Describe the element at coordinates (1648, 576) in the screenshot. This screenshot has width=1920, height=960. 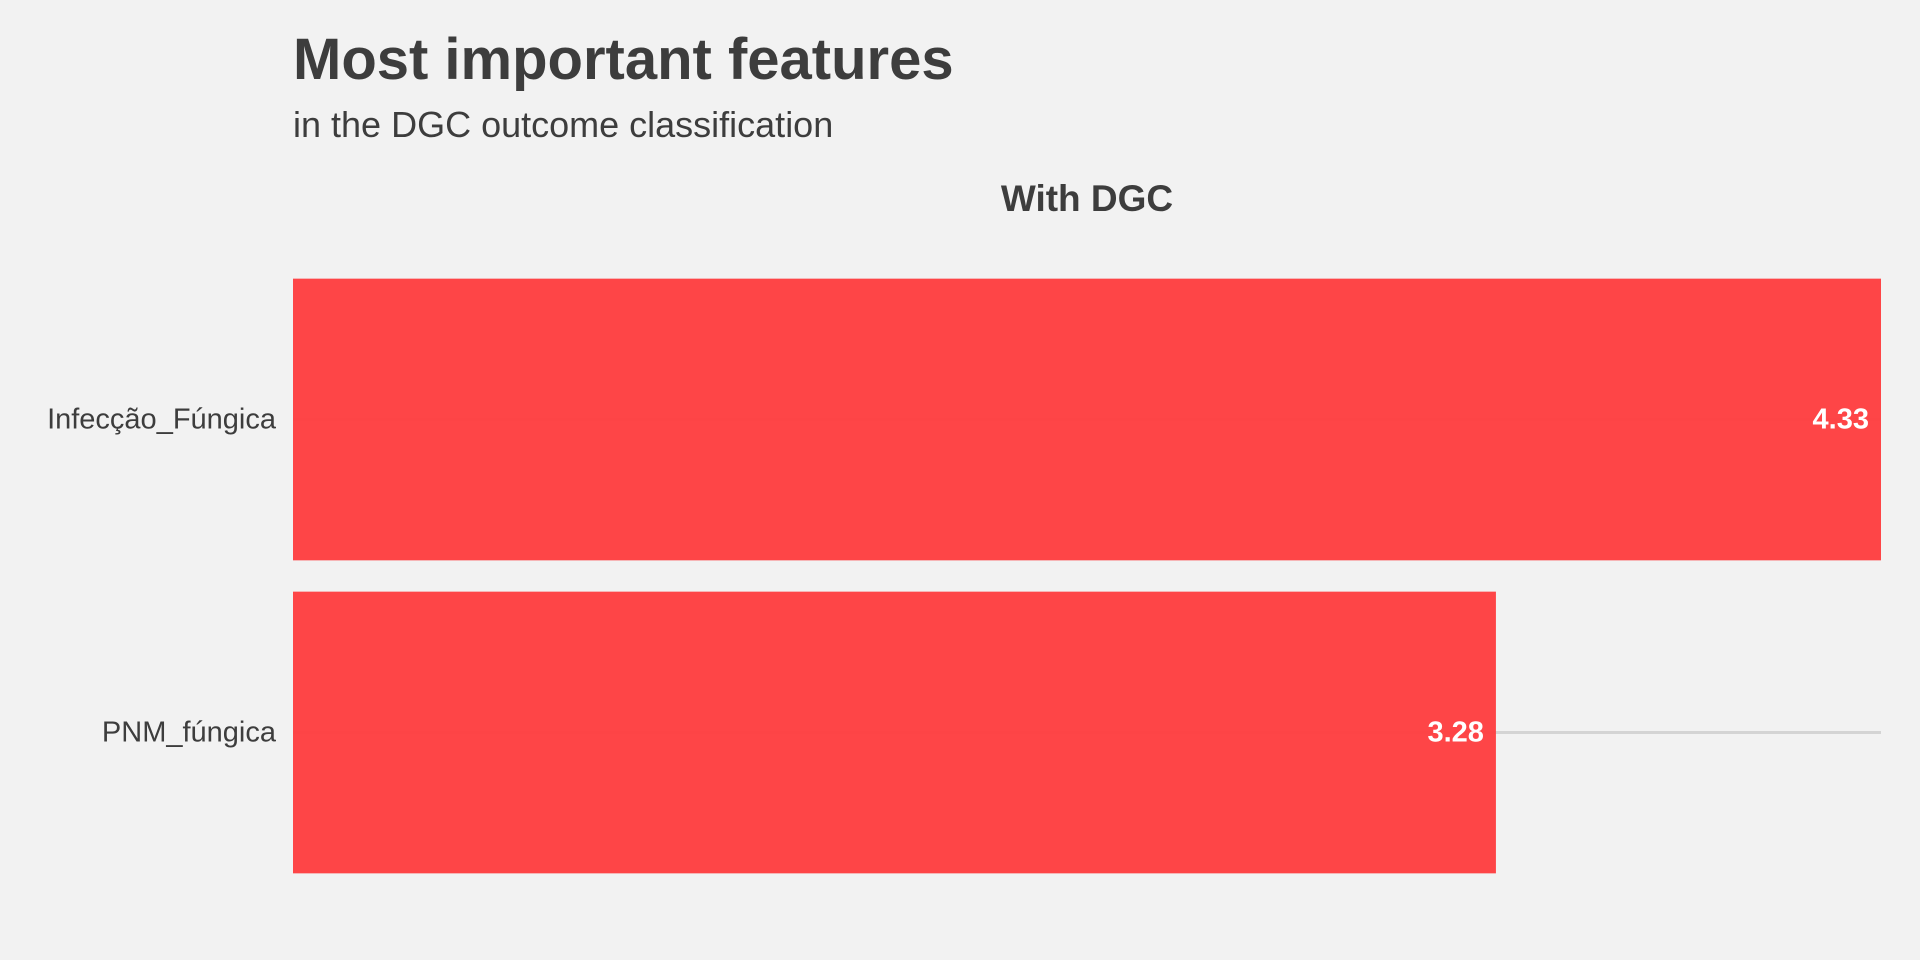
I see `value-labels: 4.33 3.28` at that location.